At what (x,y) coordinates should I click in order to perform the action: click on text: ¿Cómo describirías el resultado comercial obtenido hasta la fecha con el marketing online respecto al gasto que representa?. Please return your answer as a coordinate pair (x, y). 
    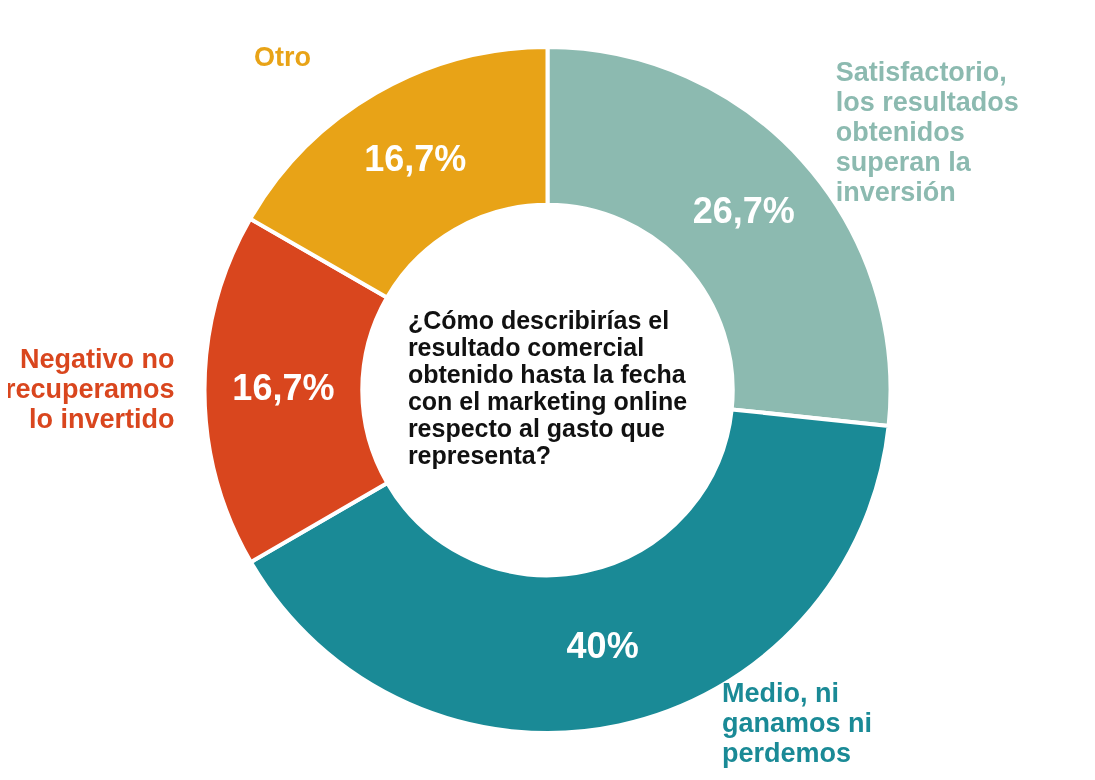
    Looking at the image, I should click on (547, 388).